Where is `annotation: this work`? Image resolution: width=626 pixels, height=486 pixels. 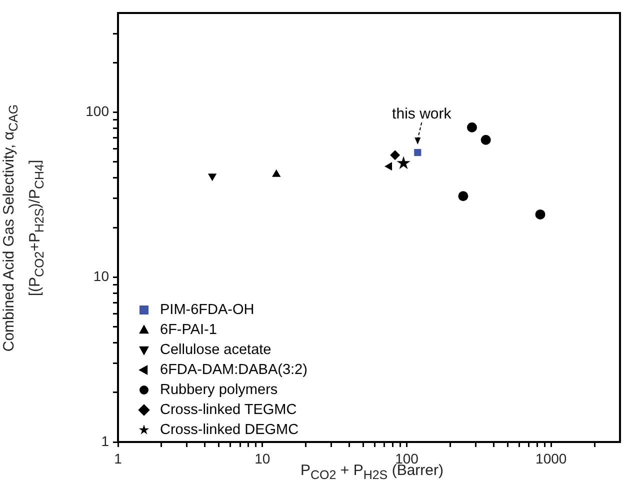
annotation: this work is located at coordinates (422, 114).